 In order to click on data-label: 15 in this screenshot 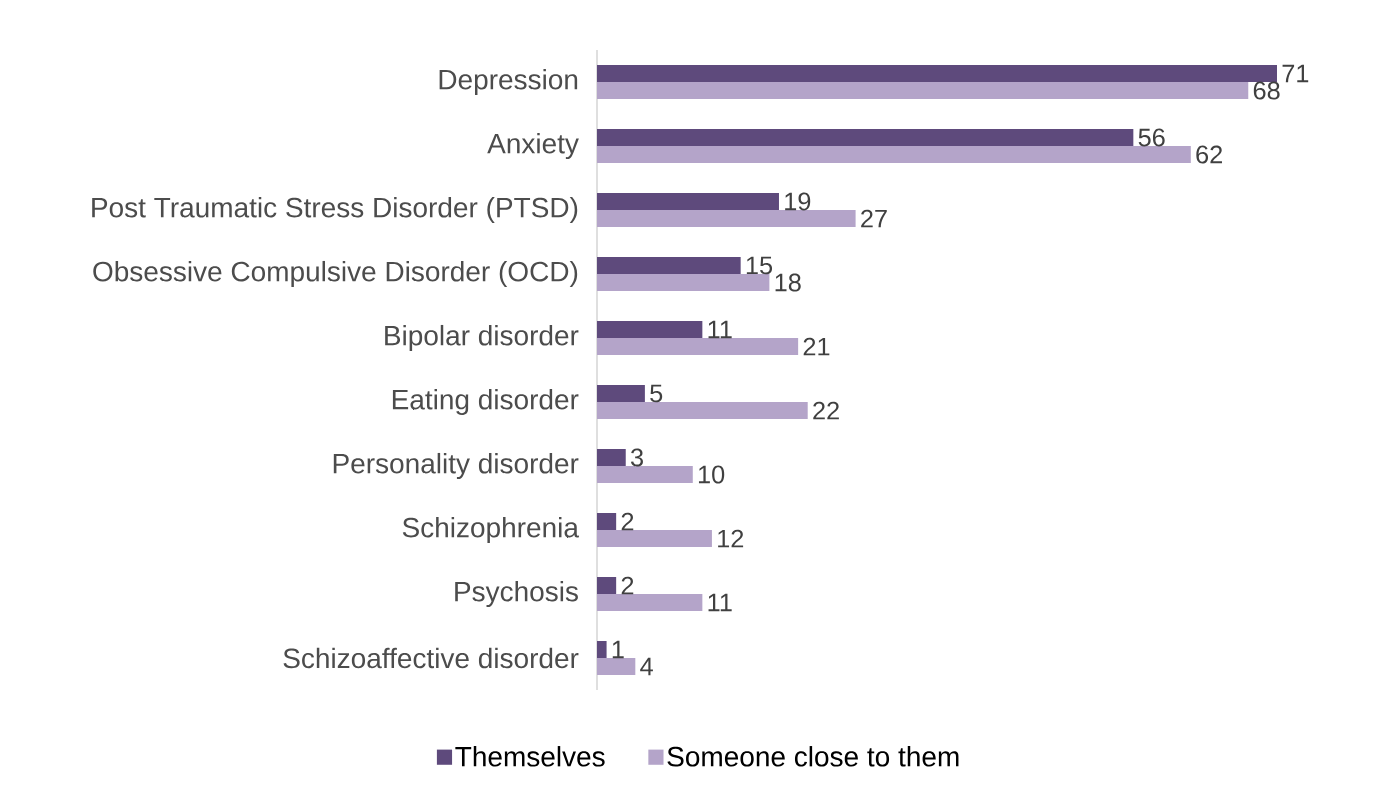, I will do `click(759, 265)`.